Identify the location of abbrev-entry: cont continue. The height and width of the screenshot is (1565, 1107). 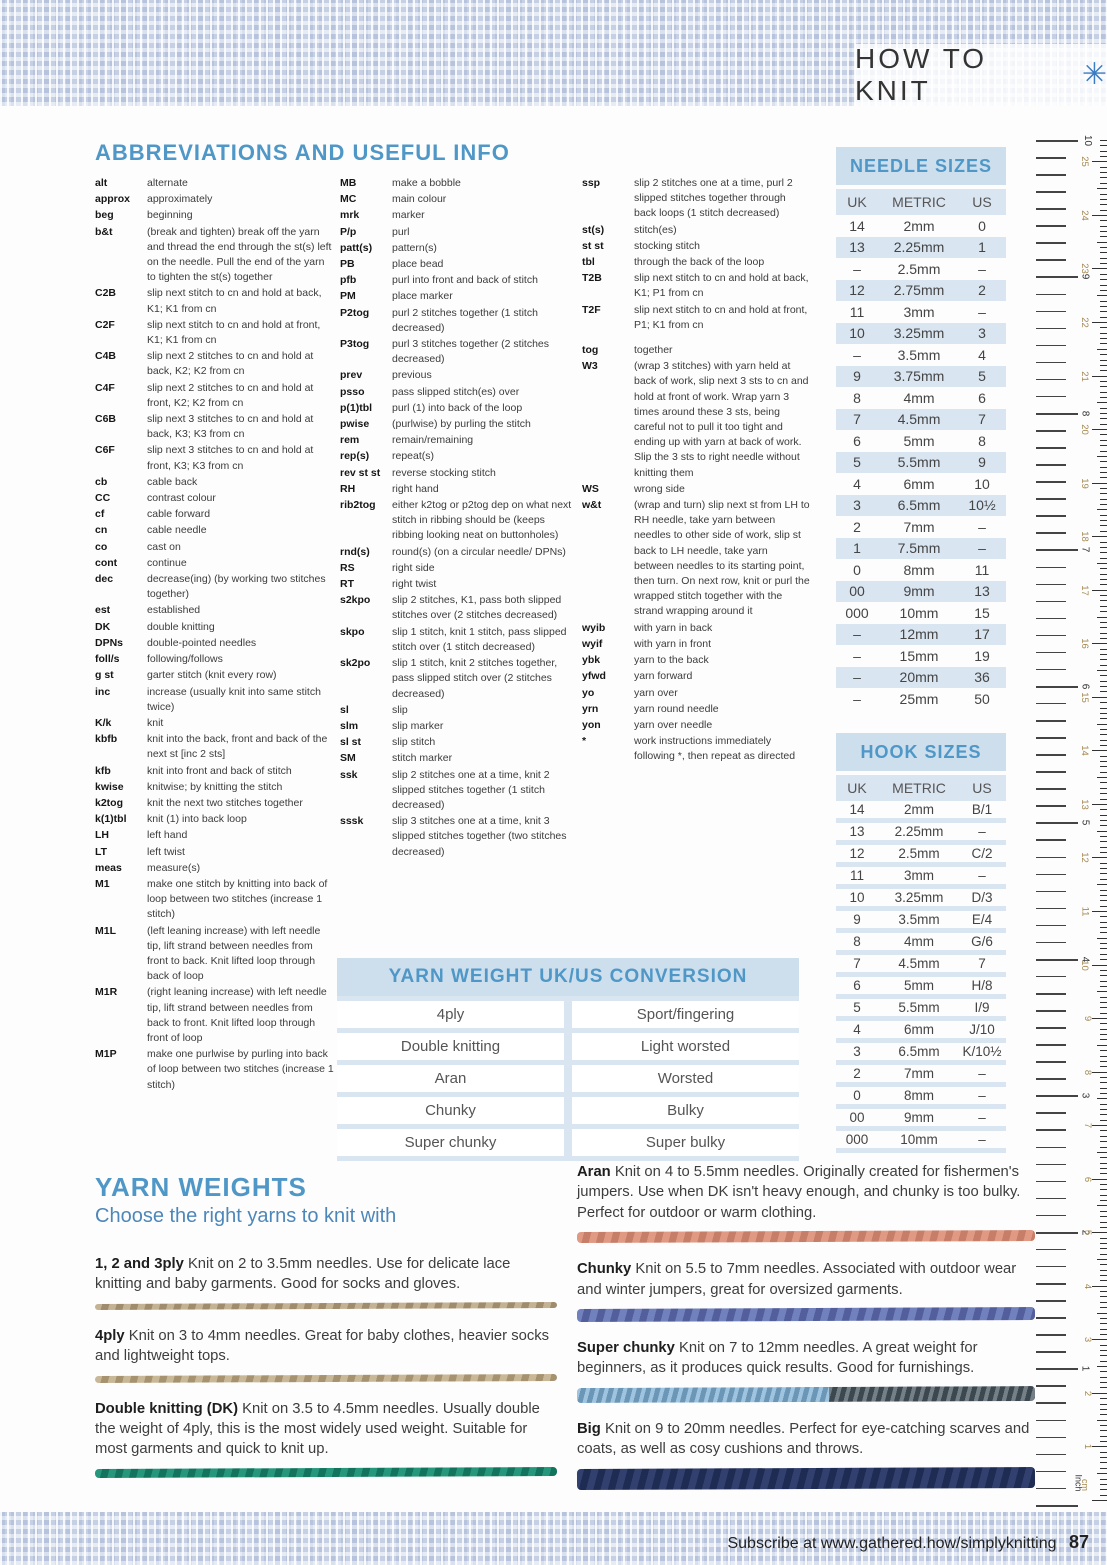
(215, 563).